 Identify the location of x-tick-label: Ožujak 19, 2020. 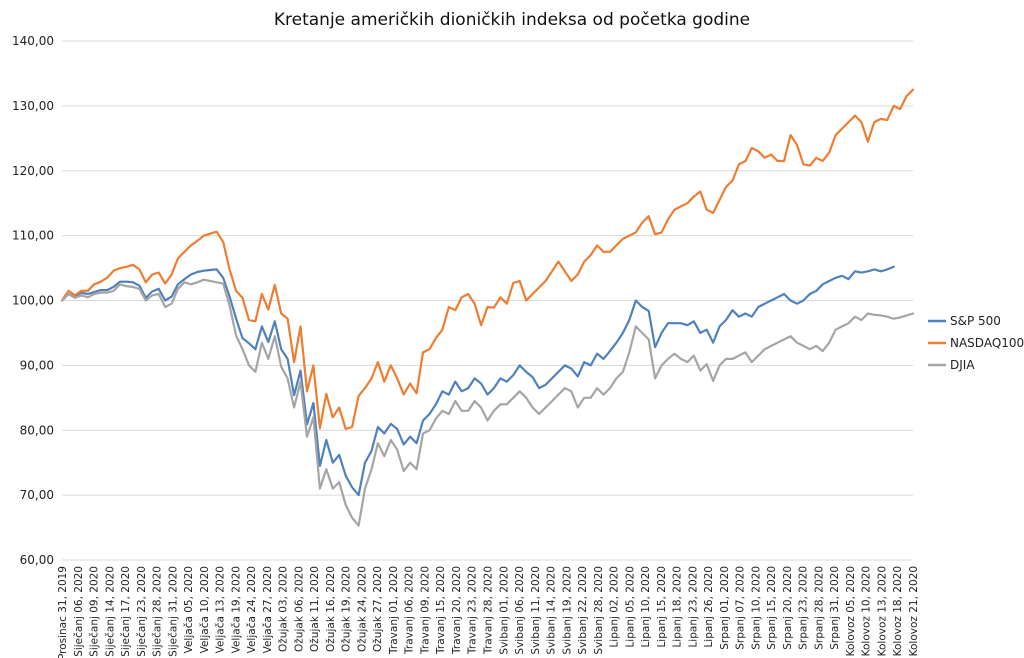
(347, 609).